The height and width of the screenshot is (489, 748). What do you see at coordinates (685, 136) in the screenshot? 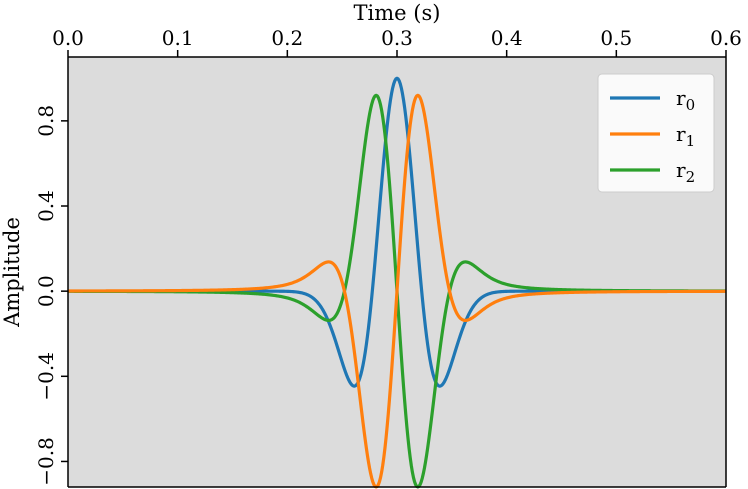
I see `legend-label-r1: r1` at bounding box center [685, 136].